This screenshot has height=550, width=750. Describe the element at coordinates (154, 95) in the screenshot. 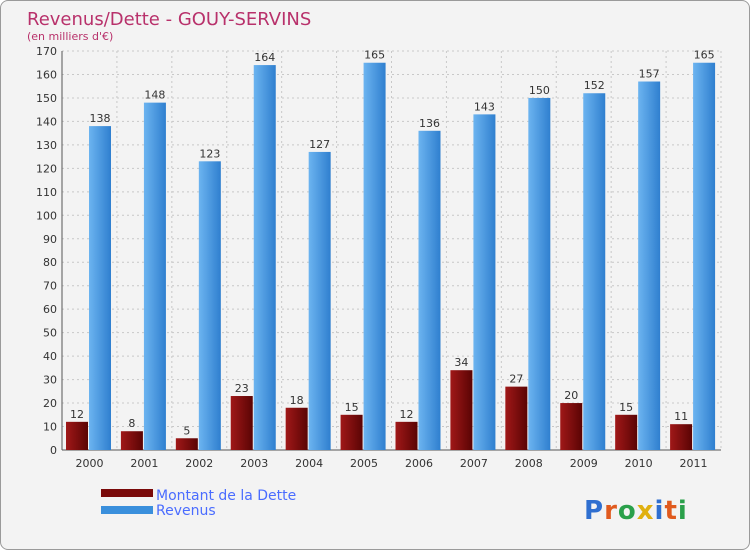

I see `data-label: 148` at that location.